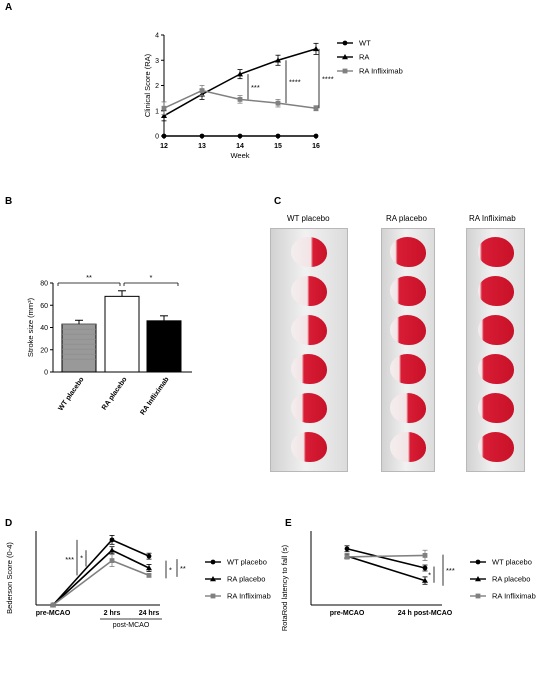  What do you see at coordinates (112, 613) in the screenshot?
I see `x-tick-label: 2 hrs` at bounding box center [112, 613].